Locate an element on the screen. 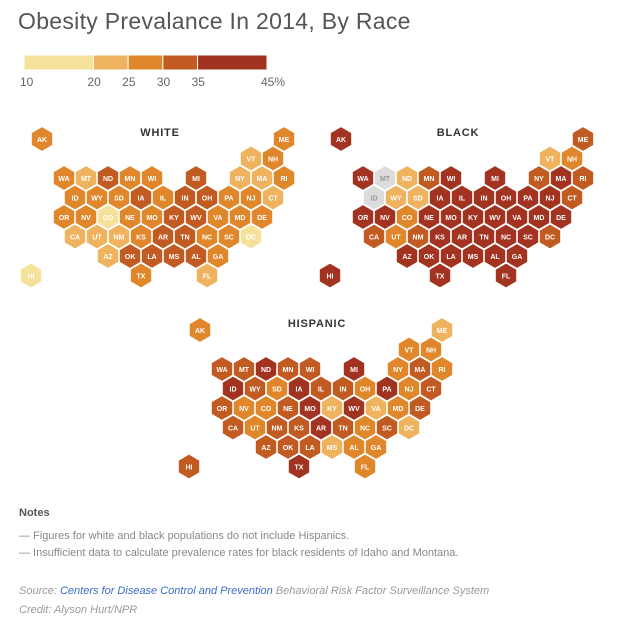 The width and height of the screenshot is (630, 621). hex-label: TN is located at coordinates (483, 238).